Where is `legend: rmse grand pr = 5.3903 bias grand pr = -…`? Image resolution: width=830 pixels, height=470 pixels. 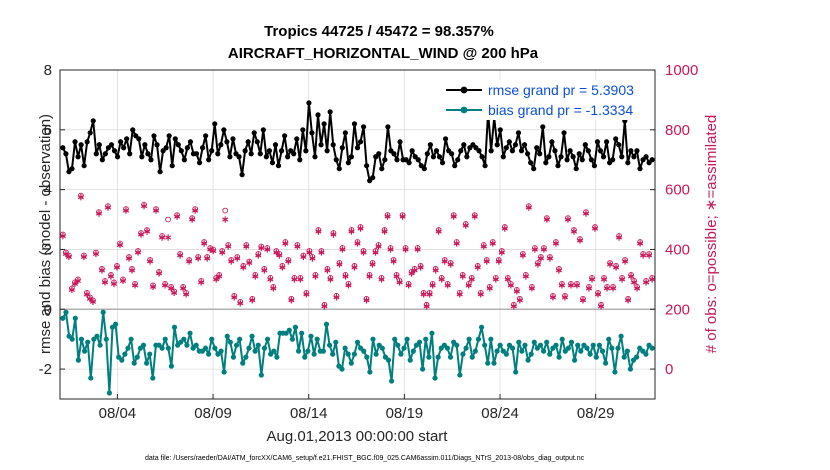 legend: rmse grand pr = 5.3903 bias grand pr = -… is located at coordinates (546, 100).